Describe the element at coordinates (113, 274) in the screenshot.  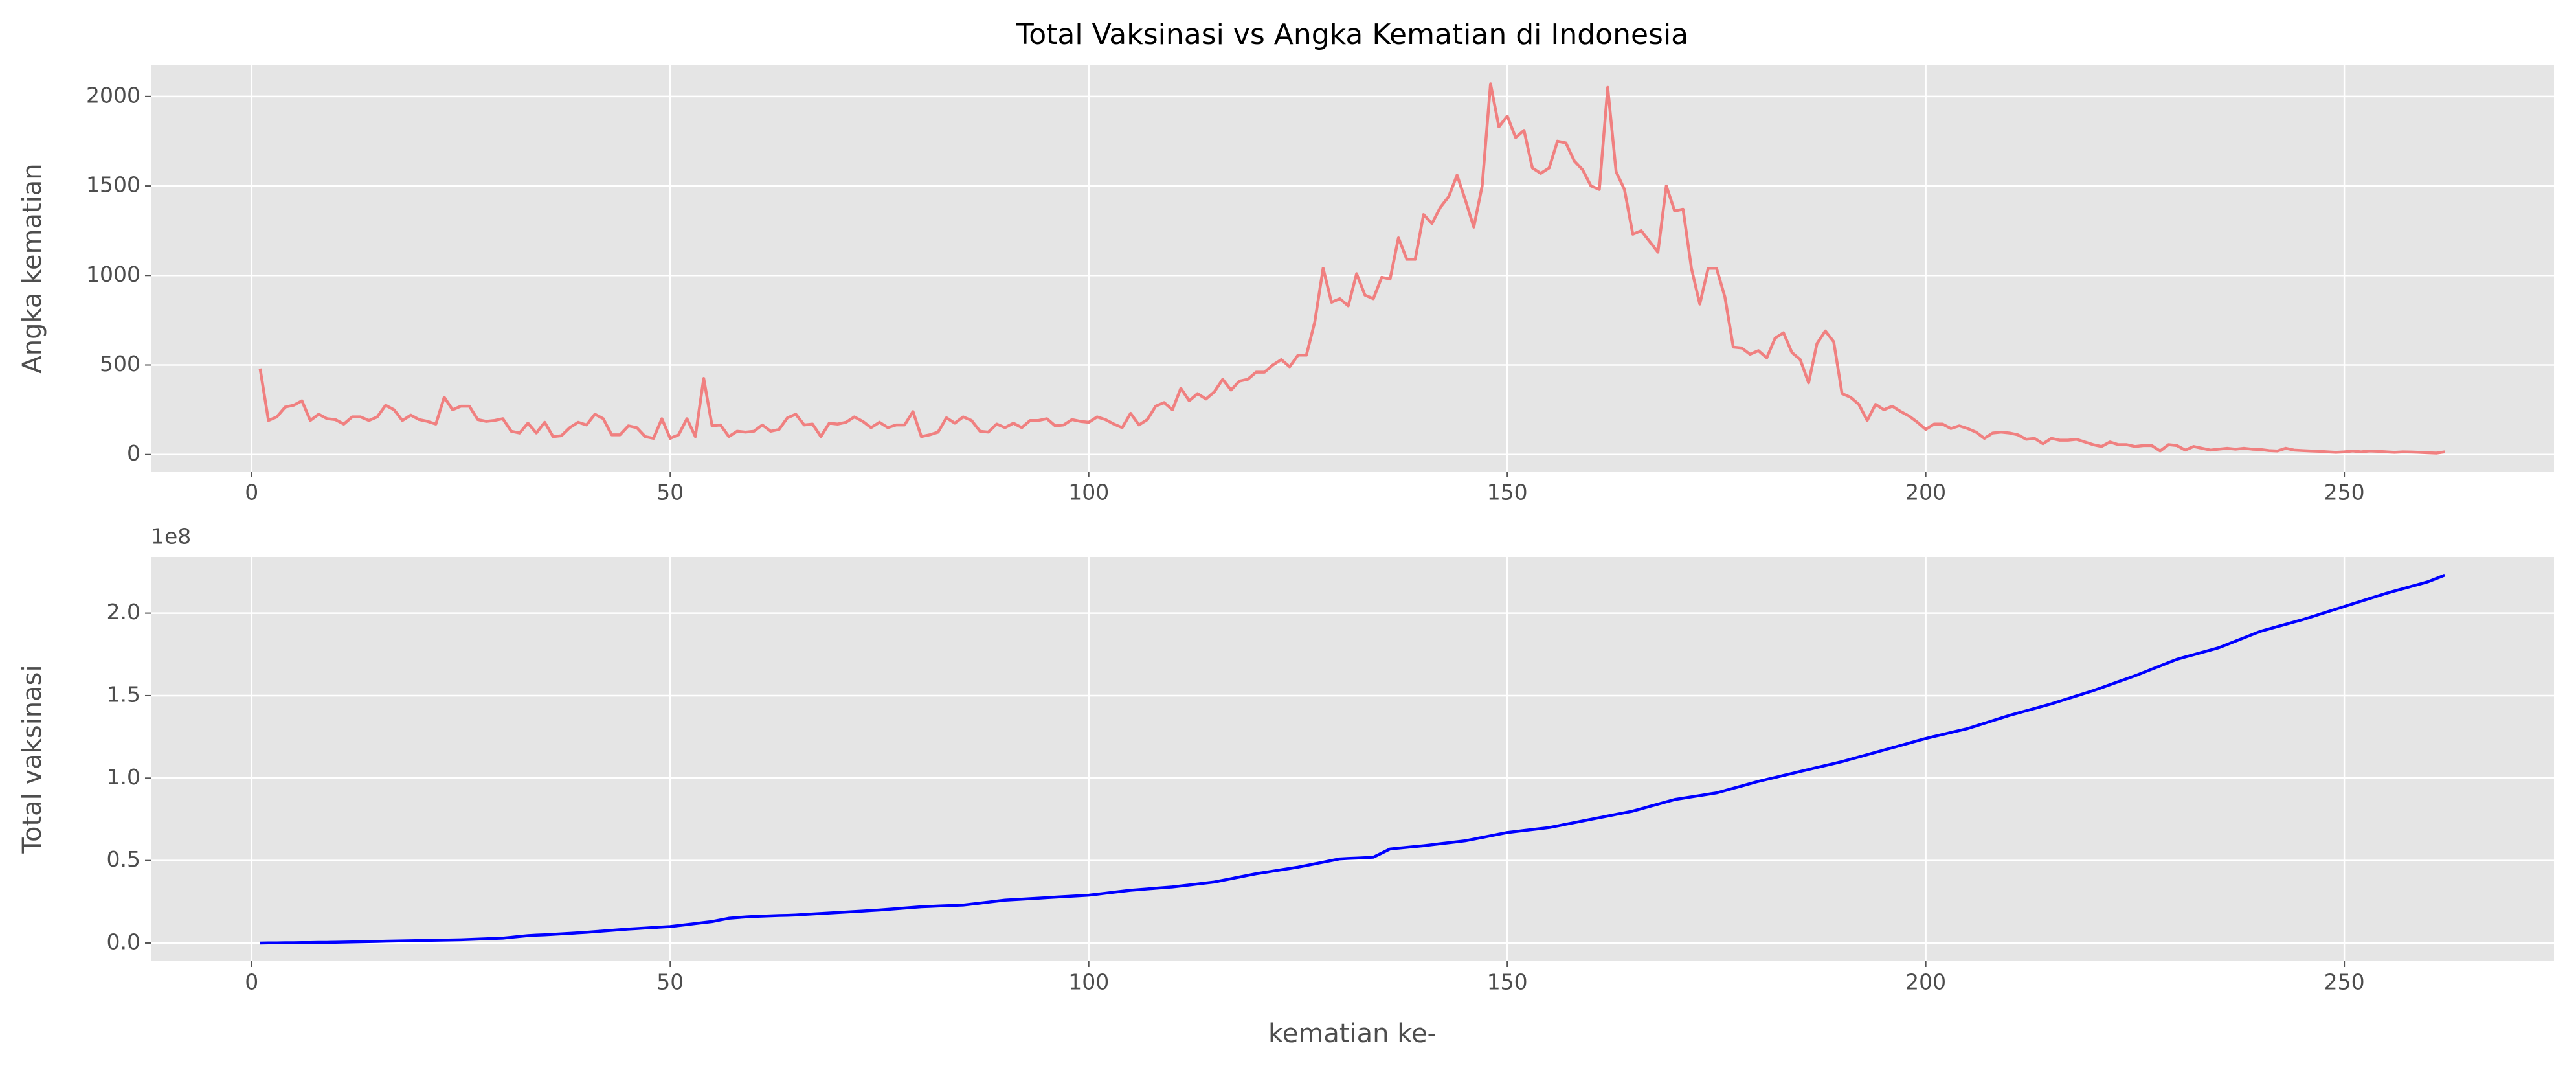
I see `y-tick-label: 1000` at that location.